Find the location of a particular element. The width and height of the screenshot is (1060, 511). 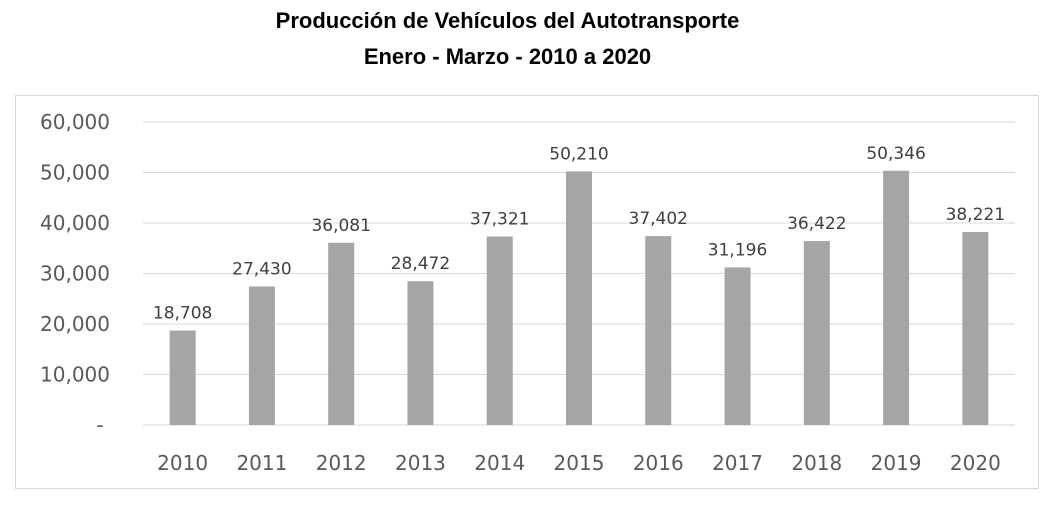

data-label: 18,708 is located at coordinates (182, 314).